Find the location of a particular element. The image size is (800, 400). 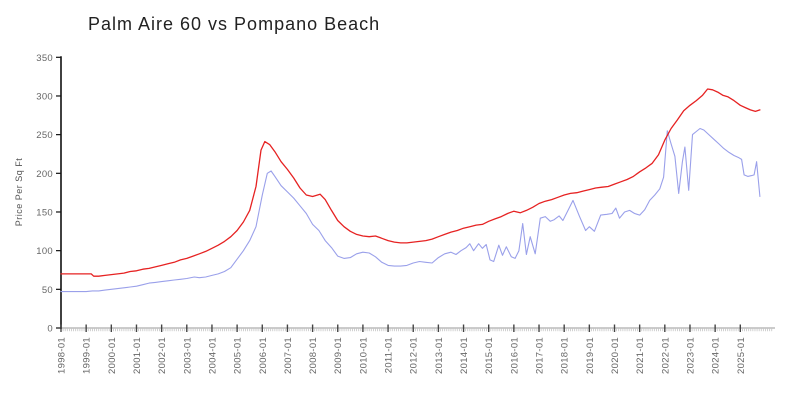

y-tick-label: 250 is located at coordinates (44, 135).